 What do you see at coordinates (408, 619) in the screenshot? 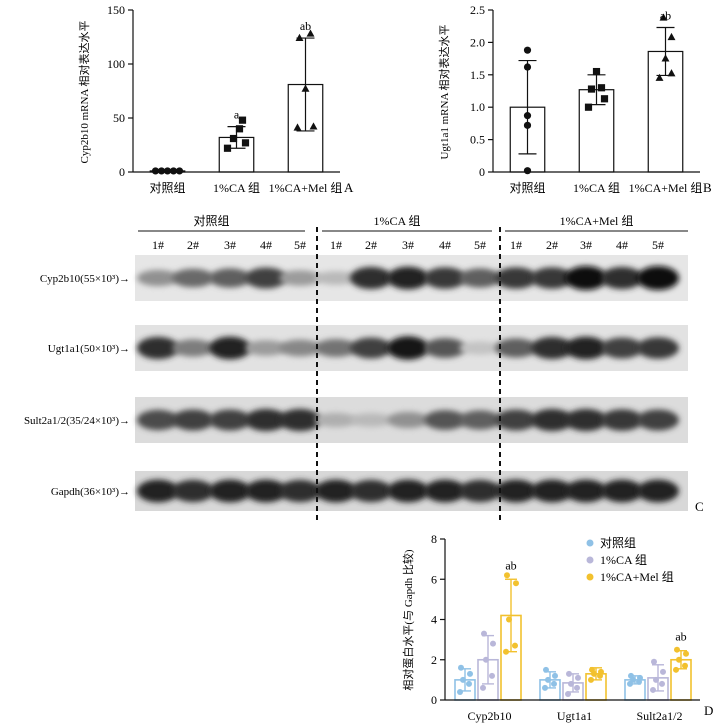
I see `chart-d-ylabel: 相对蛋白水平(与 Gapdh 比较)` at bounding box center [408, 619].